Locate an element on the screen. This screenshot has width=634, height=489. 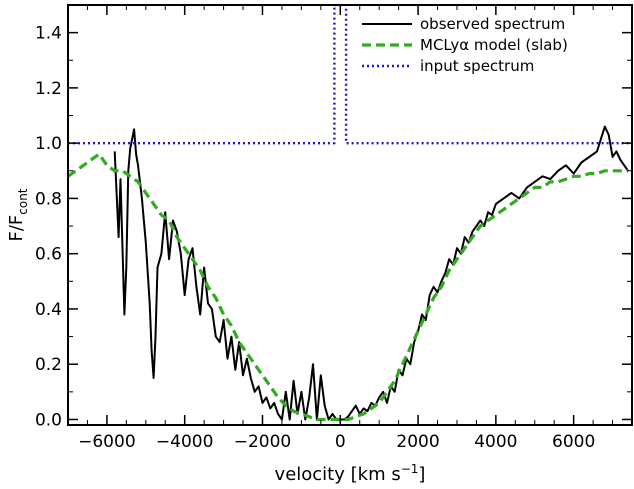
legend-label-1: observed spectrum is located at coordinates (492, 24).